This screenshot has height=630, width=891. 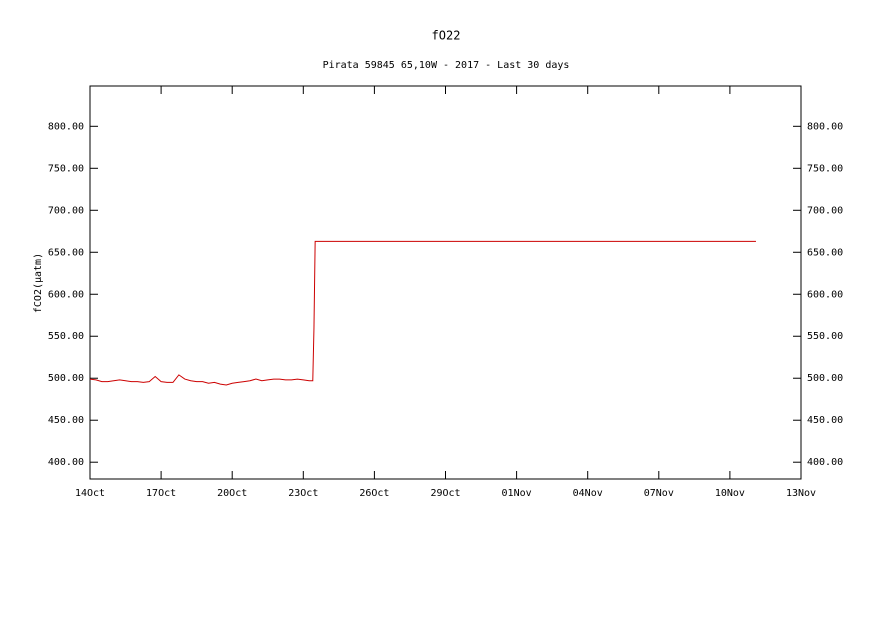 What do you see at coordinates (445, 493) in the screenshot?
I see `x-tick-label: 29Oct` at bounding box center [445, 493].